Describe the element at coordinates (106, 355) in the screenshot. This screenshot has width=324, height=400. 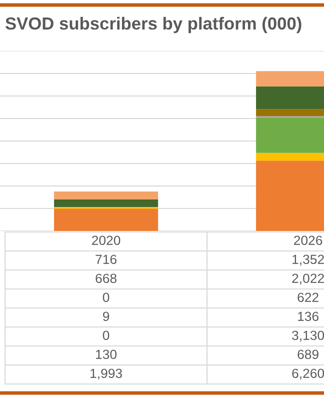
I see `data-label: 130` at that location.